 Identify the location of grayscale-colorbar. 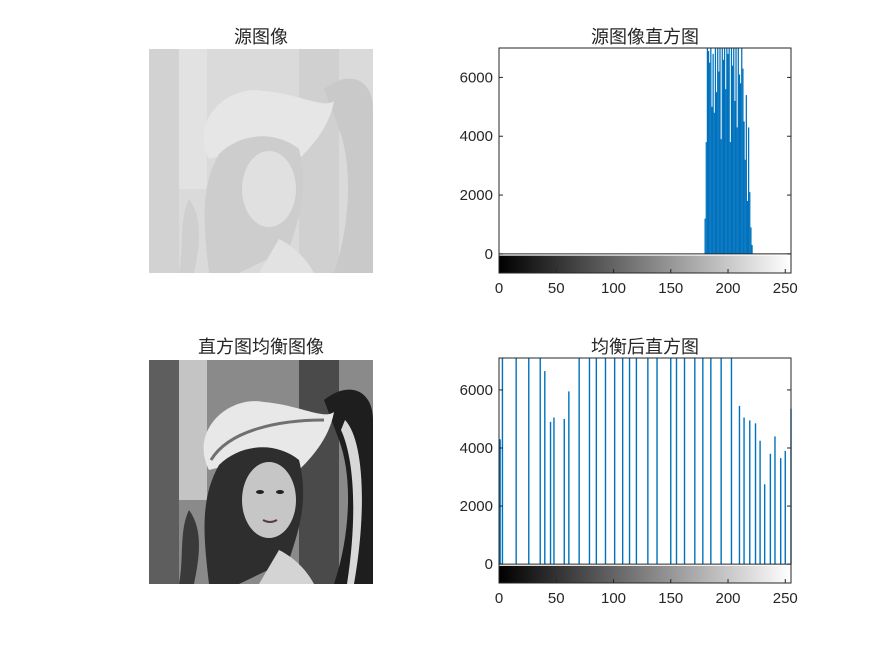
(645, 574).